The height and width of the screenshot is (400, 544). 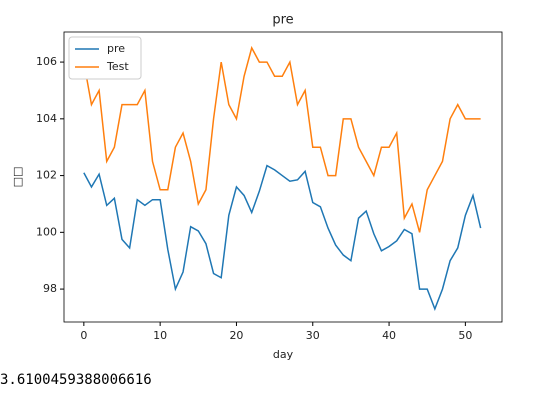 What do you see at coordinates (465, 335) in the screenshot?
I see `x-tick-label: 50` at bounding box center [465, 335].